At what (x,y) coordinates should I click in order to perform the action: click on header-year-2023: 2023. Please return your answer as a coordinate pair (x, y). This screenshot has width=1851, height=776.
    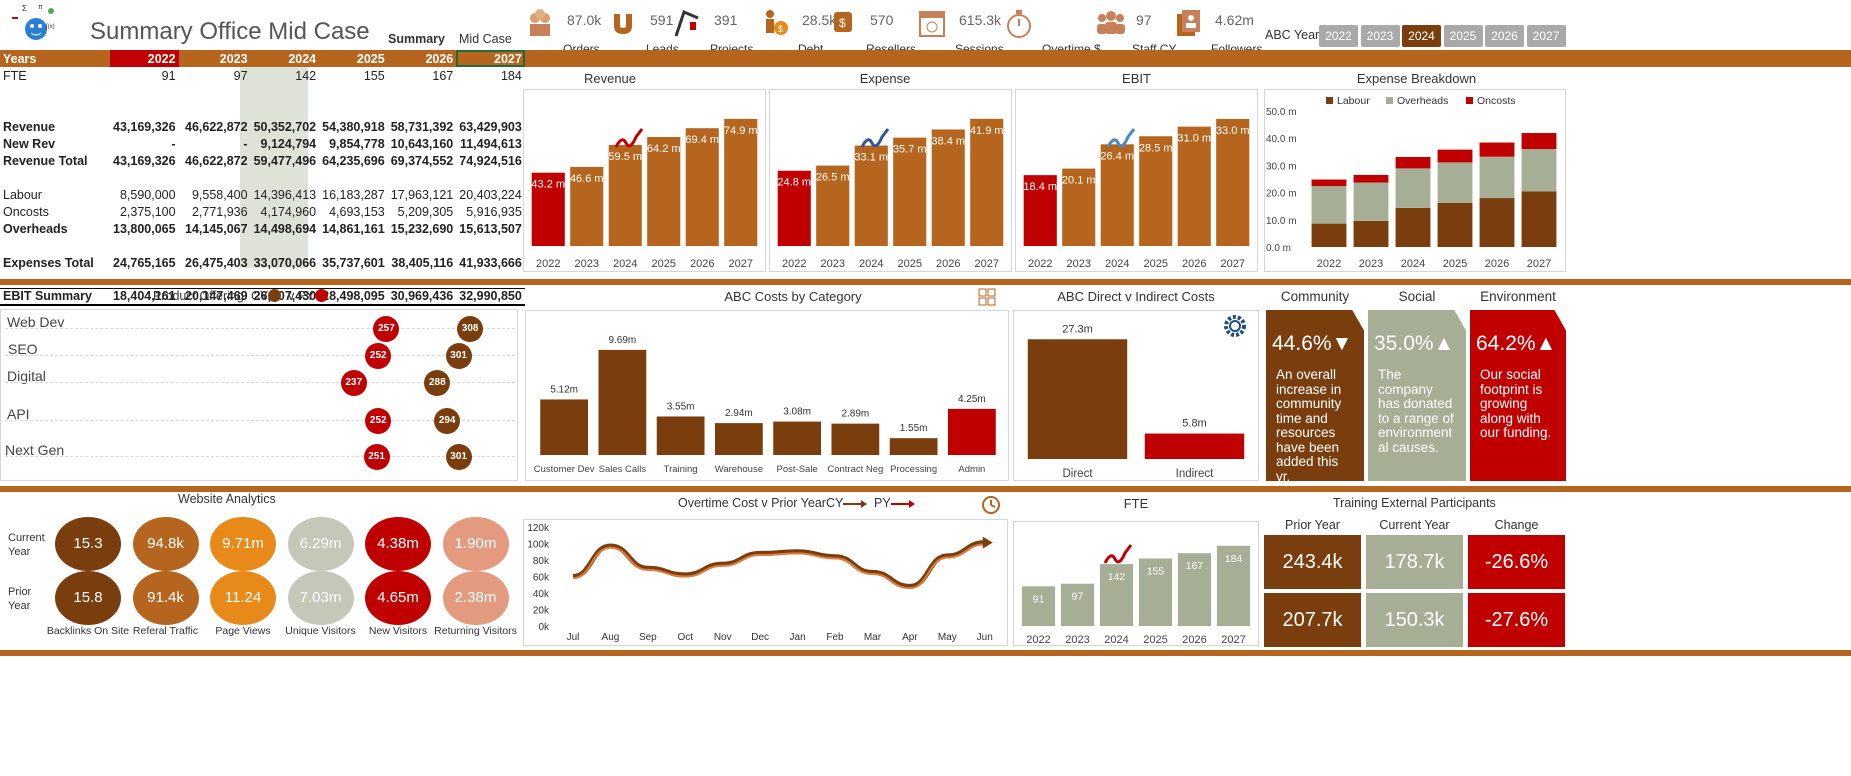
    Looking at the image, I should click on (233, 58).